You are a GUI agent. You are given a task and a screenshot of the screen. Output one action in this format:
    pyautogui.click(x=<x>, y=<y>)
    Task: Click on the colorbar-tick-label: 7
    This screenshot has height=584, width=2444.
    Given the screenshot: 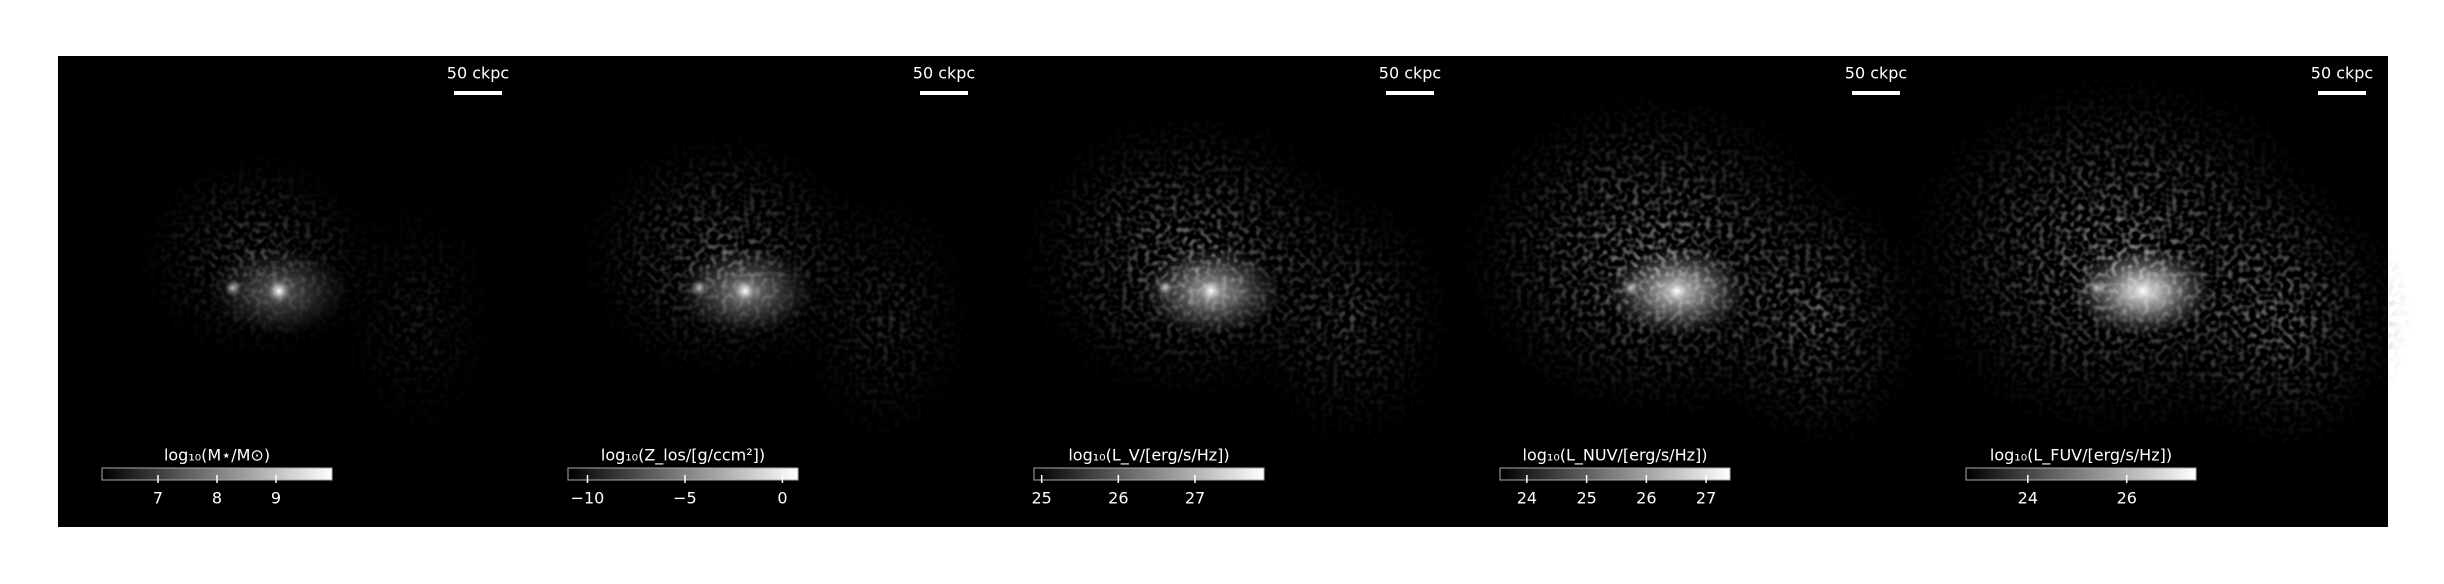 What is the action you would take?
    pyautogui.click(x=158, y=498)
    